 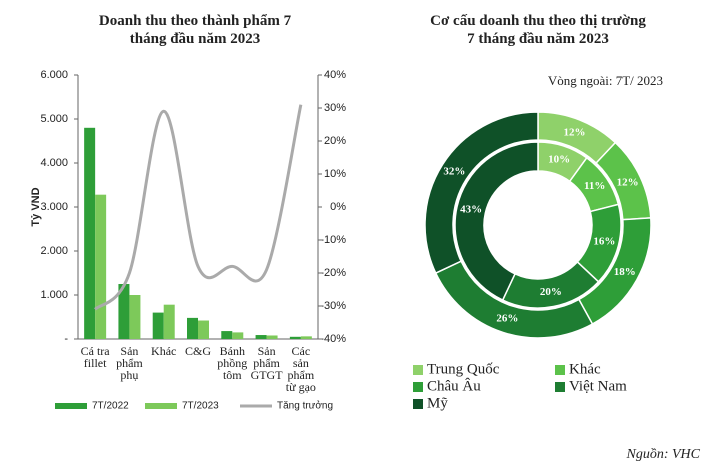 What do you see at coordinates (54, 207) in the screenshot?
I see `y-tick-label: 3.000` at bounding box center [54, 207].